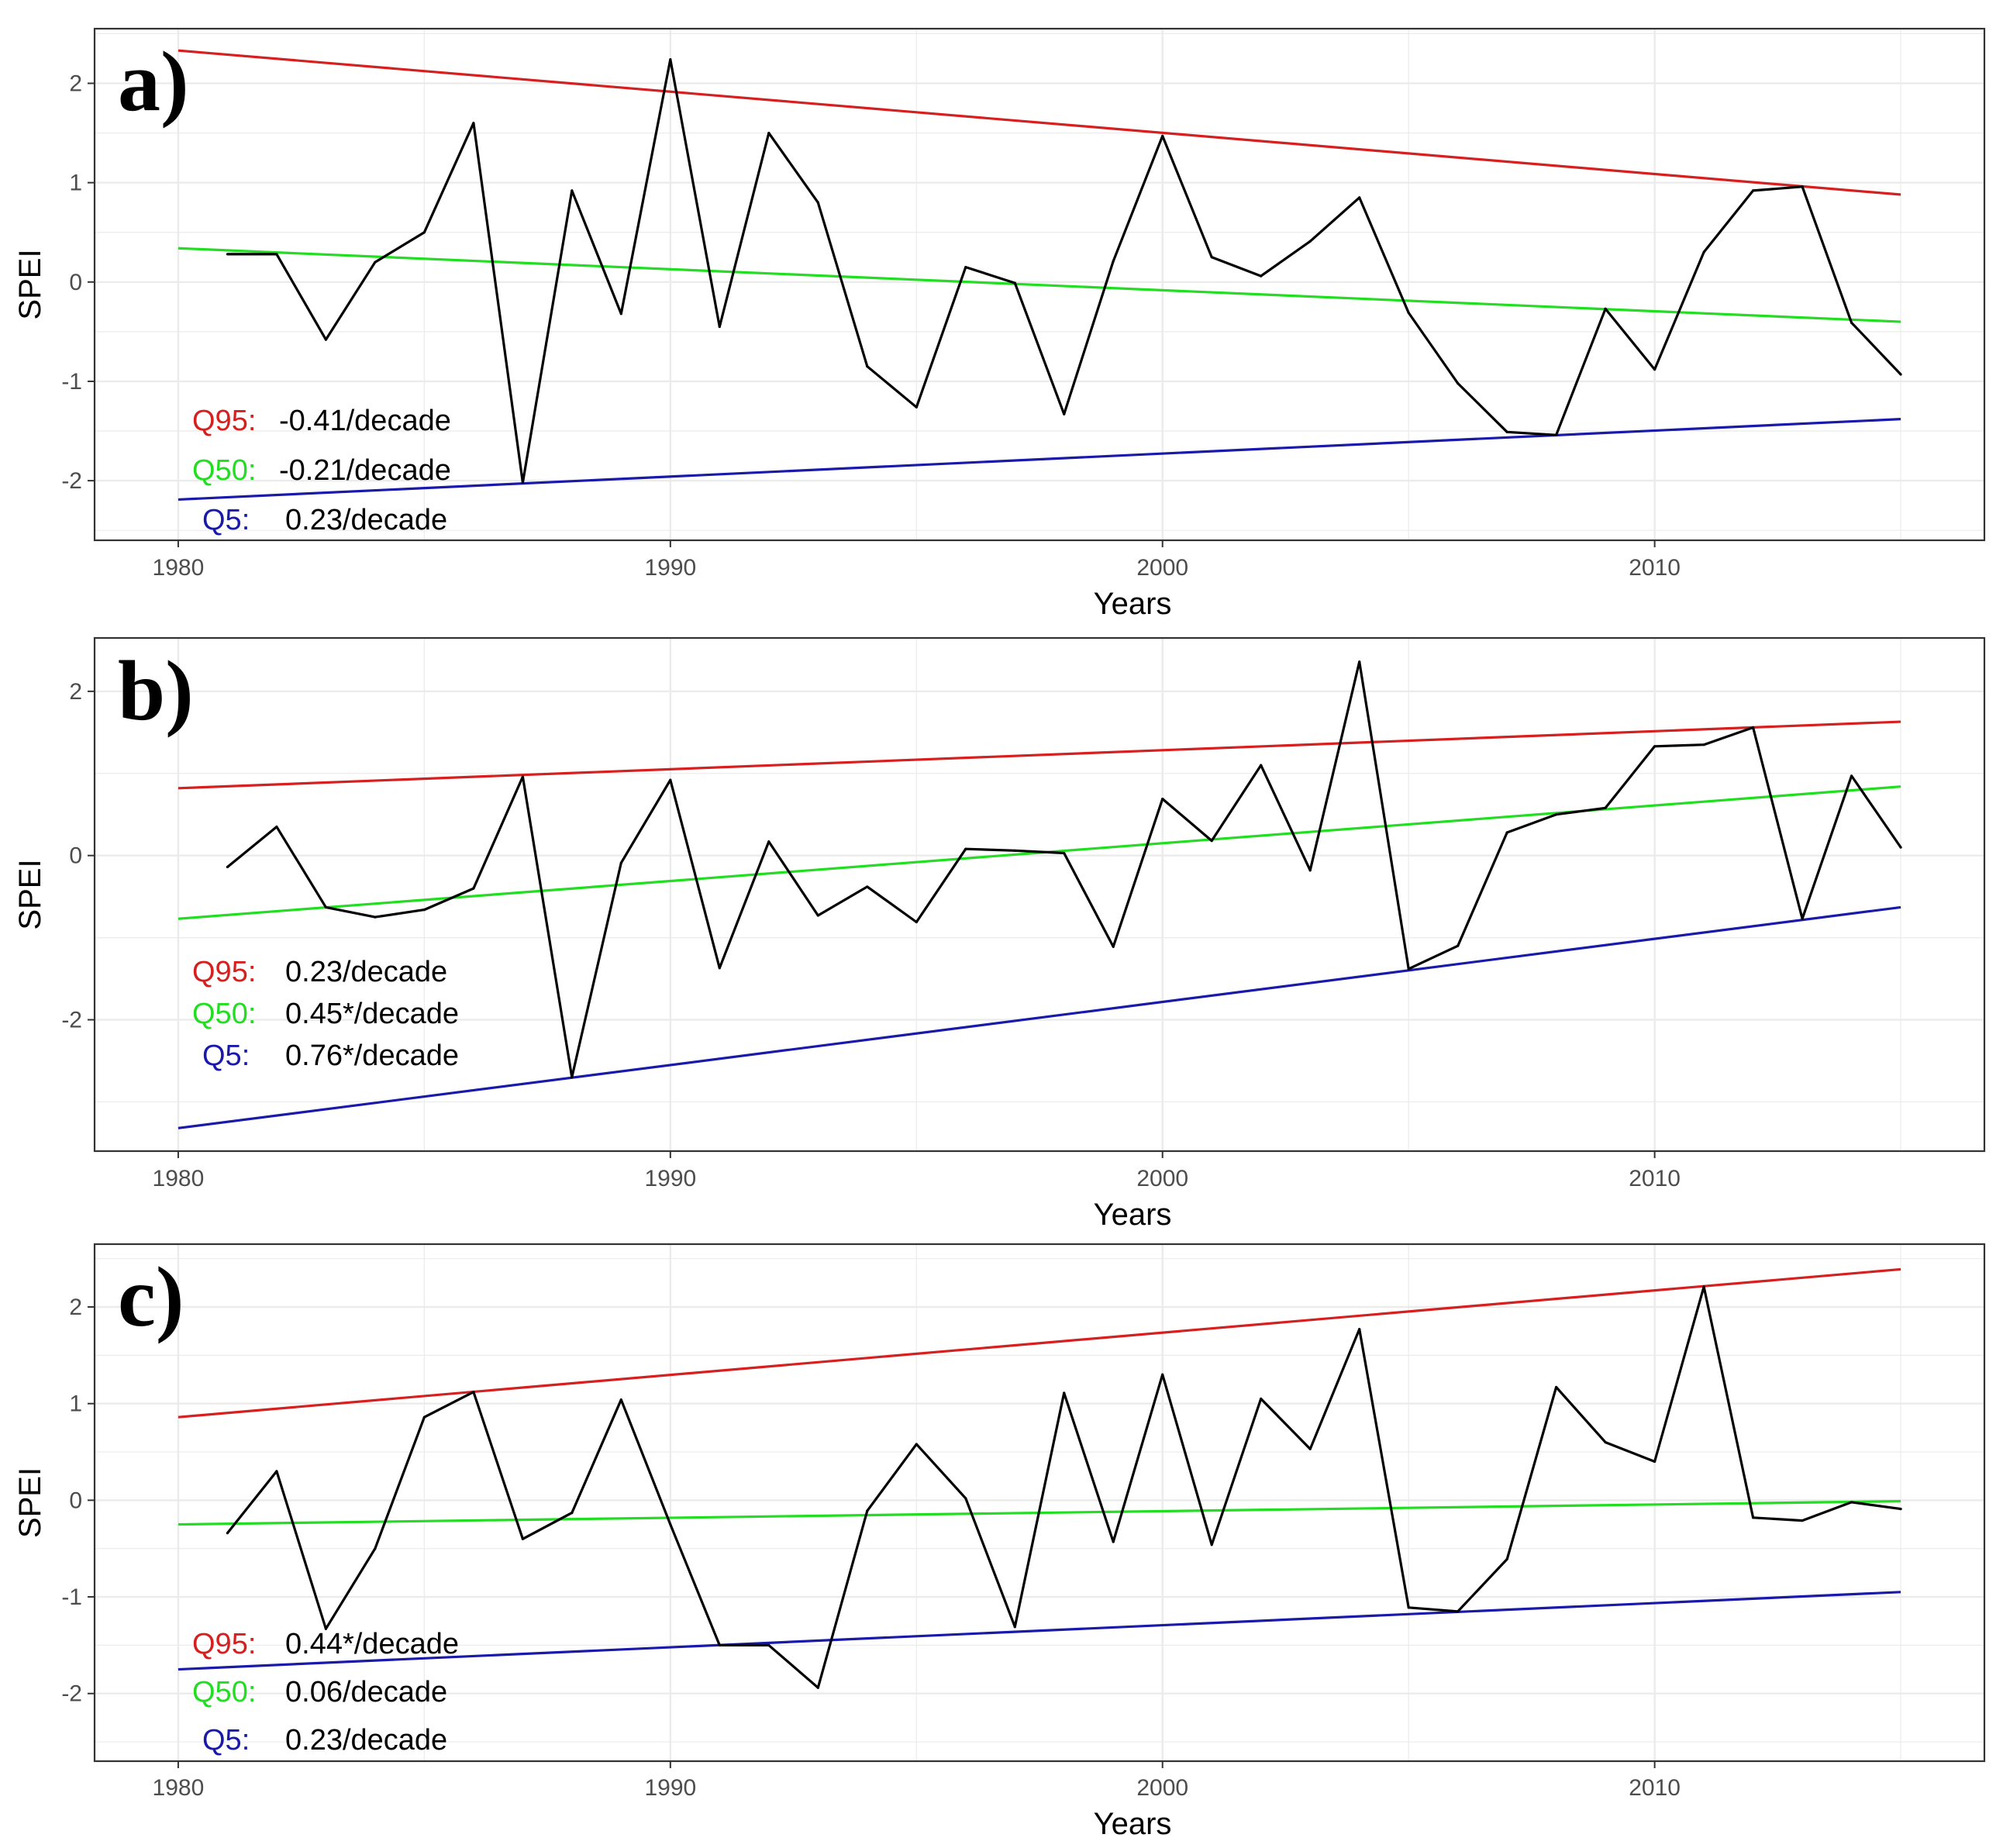  I want to click on x-axis-title: Years, so click(1133, 1215).